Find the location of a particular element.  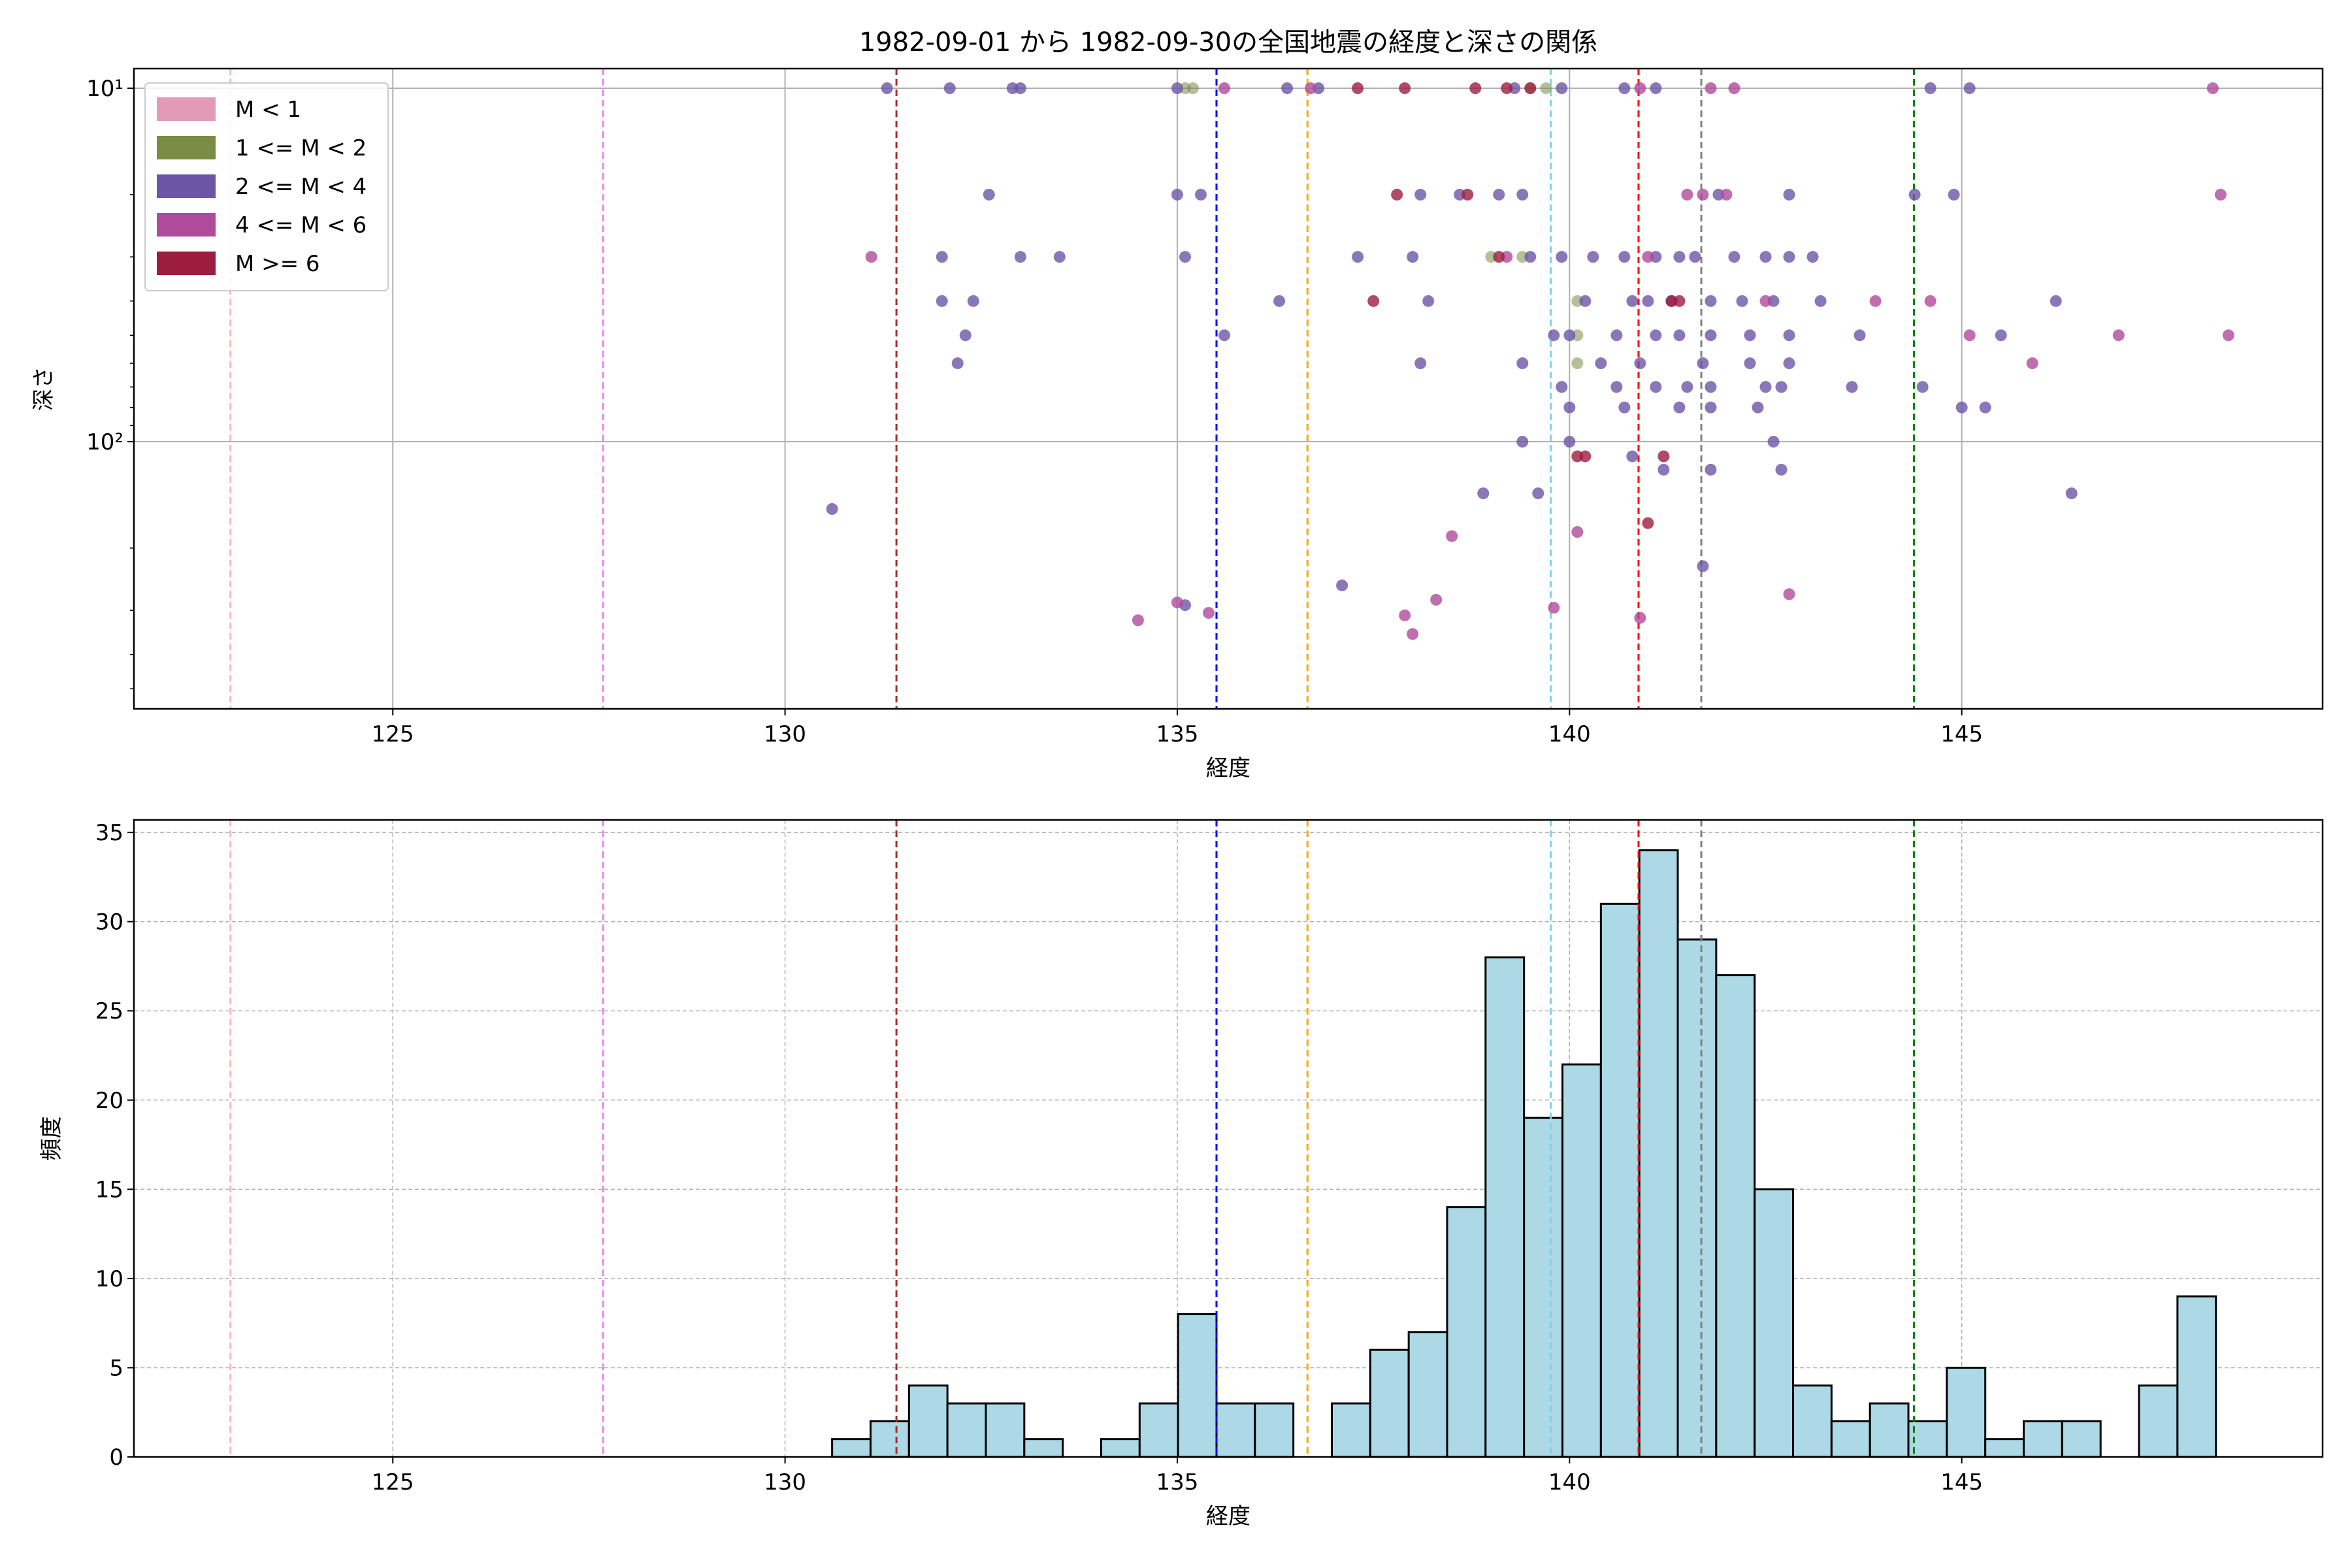

histogram-x-tick-label: 130 is located at coordinates (785, 1482).